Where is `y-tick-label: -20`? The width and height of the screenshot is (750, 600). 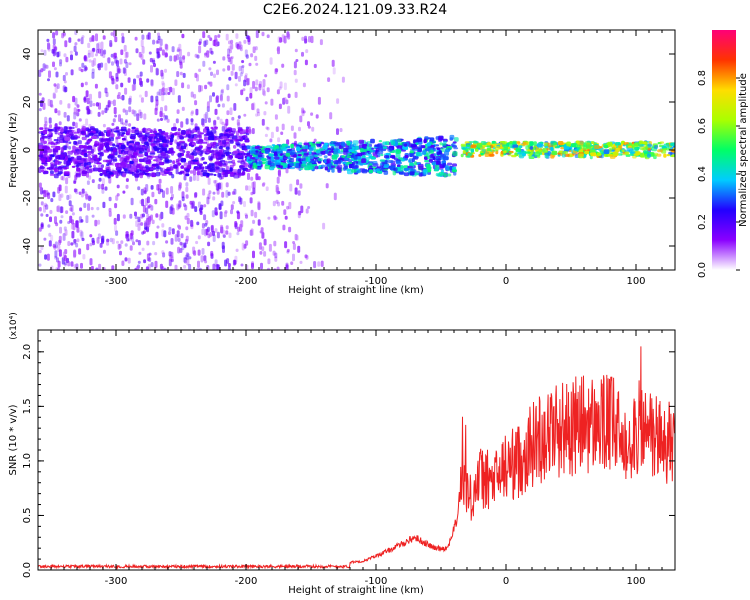
y-tick-label: -20 is located at coordinates (27, 198).